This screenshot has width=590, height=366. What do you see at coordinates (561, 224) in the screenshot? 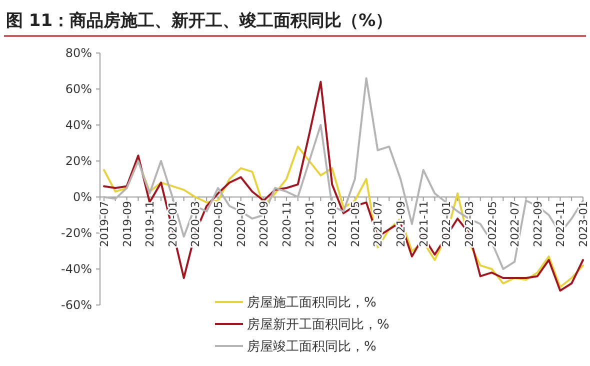
I see `x-tick-label: 2022-11` at bounding box center [561, 224].